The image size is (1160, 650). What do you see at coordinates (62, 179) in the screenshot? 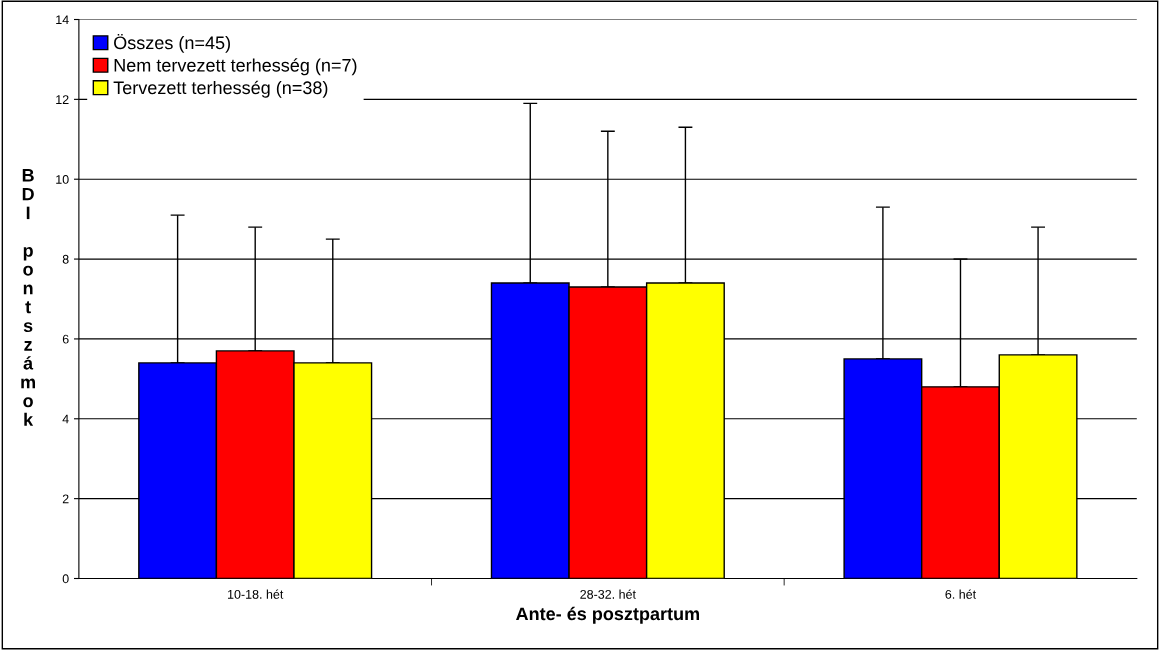
I see `y-tick-label: 10` at bounding box center [62, 179].